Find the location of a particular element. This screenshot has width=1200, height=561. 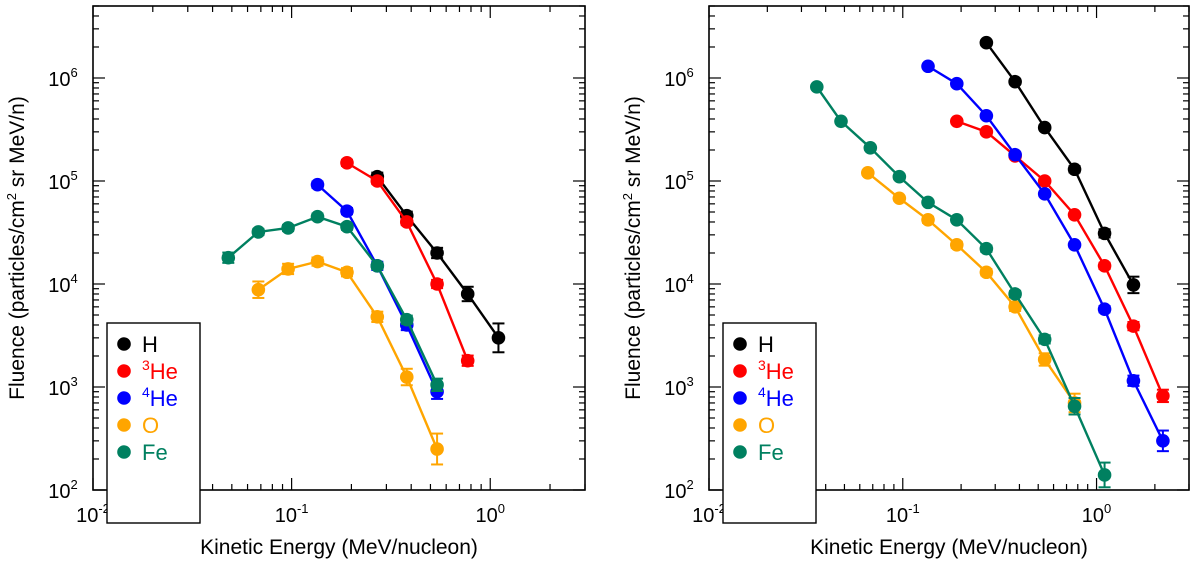

y-axis-label: Fluence (particles/cm2 sr MeV/n) is located at coordinates (16, 248).